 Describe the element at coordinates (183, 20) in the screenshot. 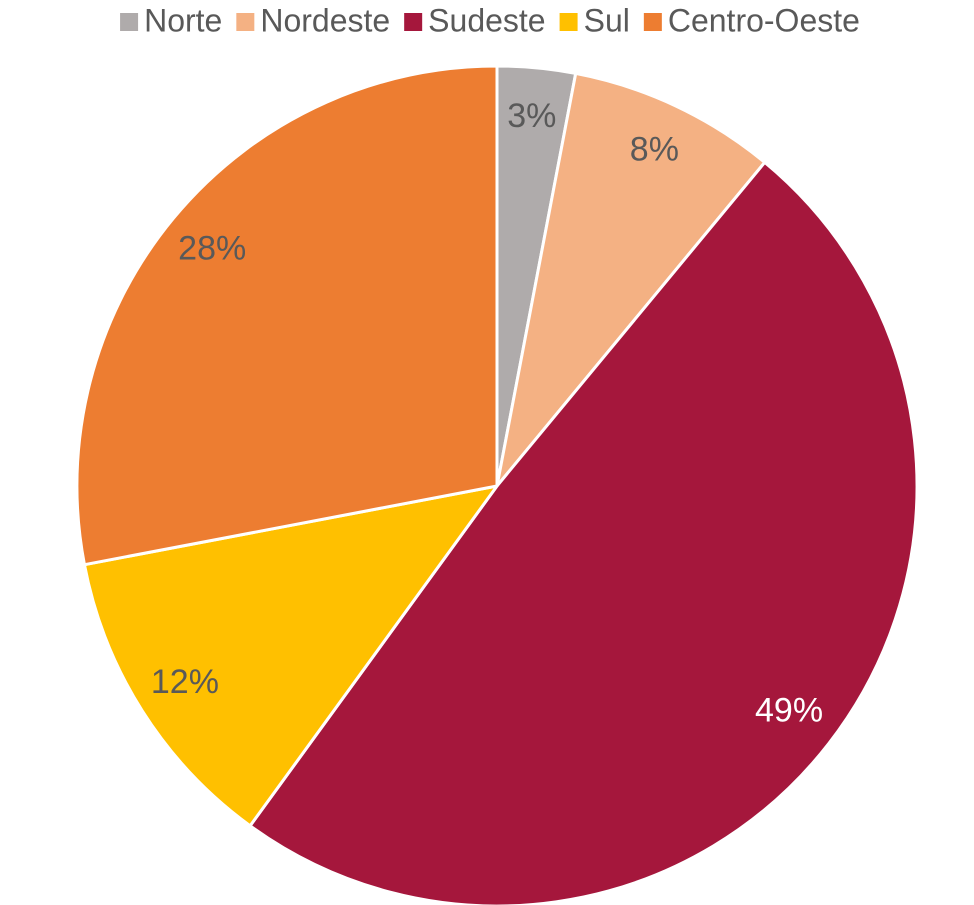

I see `legend-label: Norte` at that location.